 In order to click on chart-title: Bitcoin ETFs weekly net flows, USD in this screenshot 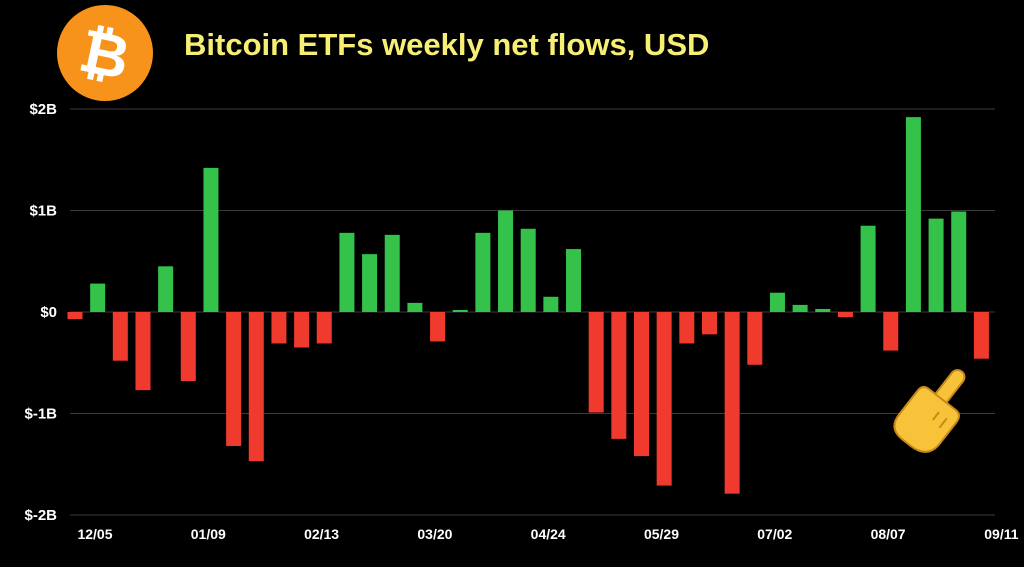, I will do `click(447, 44)`.